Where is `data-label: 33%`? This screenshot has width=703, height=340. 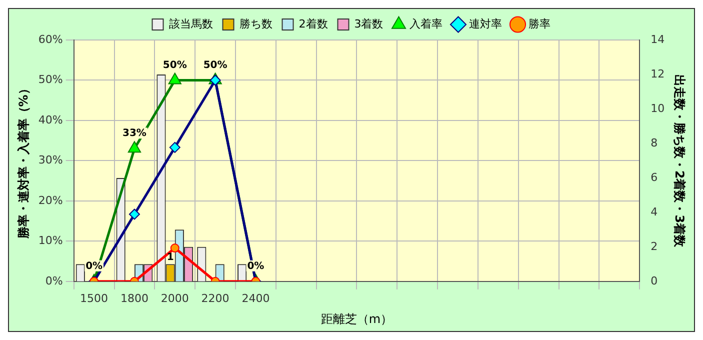
data-label: 33% is located at coordinates (134, 134).